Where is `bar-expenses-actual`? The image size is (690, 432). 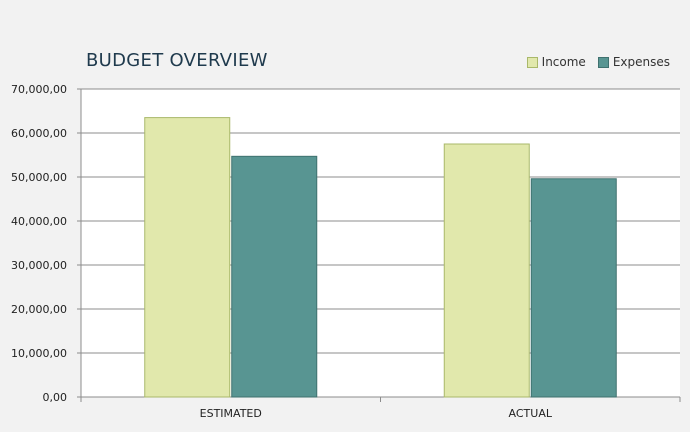
bar-expenses-actual is located at coordinates (573, 288).